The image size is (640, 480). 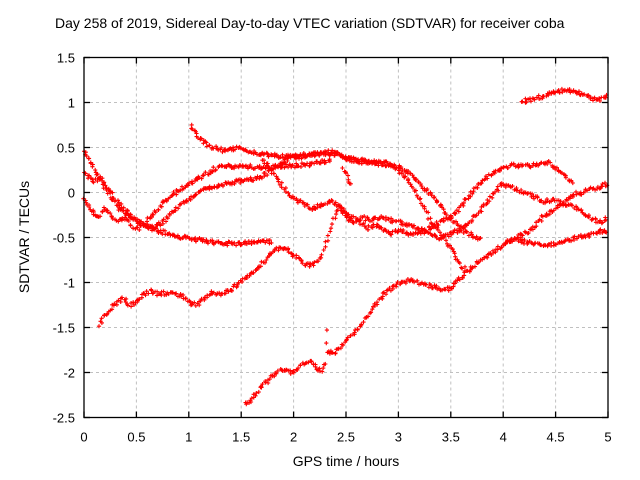 What do you see at coordinates (136, 437) in the screenshot?
I see `x-tick-label: 0.5` at bounding box center [136, 437].